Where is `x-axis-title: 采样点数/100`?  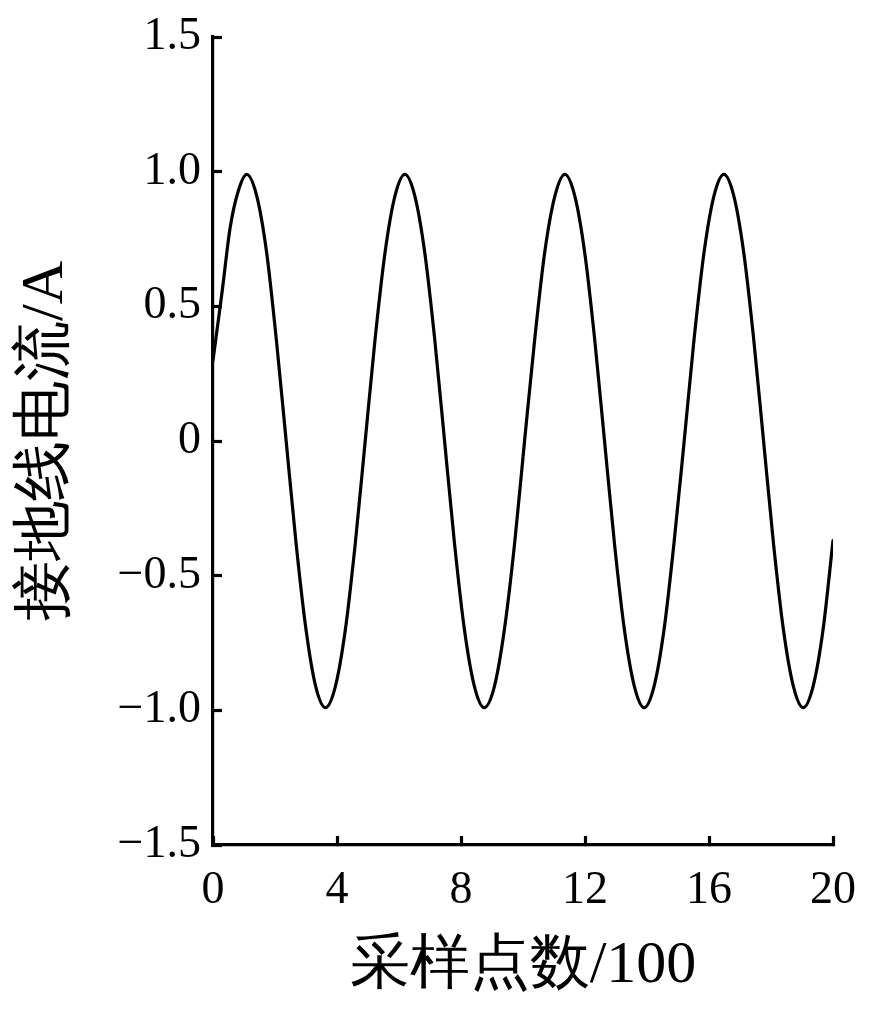
x-axis-title: 采样点数/100 is located at coordinates (523, 961).